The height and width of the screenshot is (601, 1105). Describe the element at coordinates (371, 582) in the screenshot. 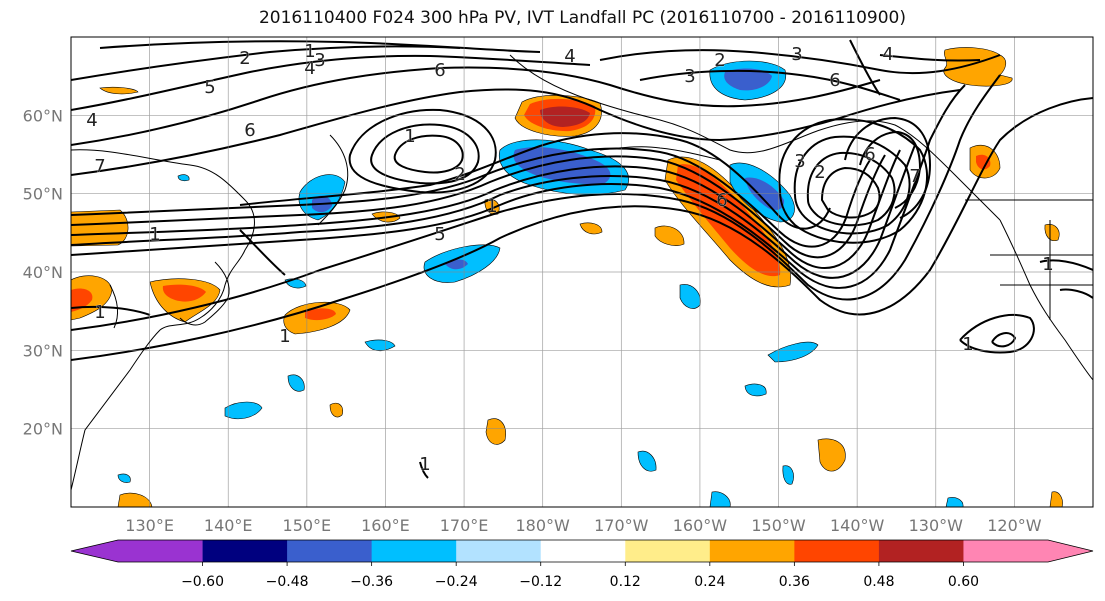

I see `colorbar-tick-label: −0.36` at that location.